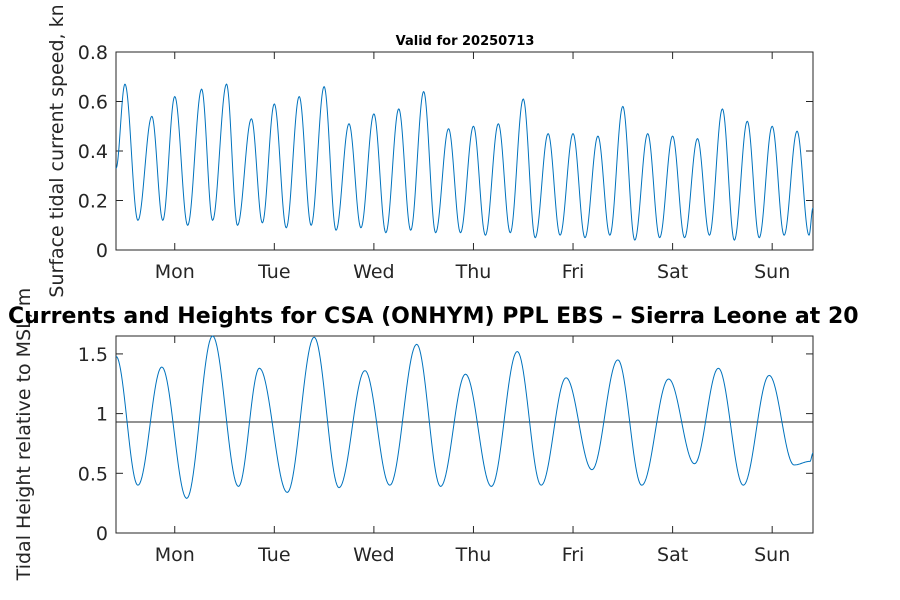  Describe the element at coordinates (373, 555) in the screenshot. I see `tidal-height-x-tick-label: Wed` at that location.